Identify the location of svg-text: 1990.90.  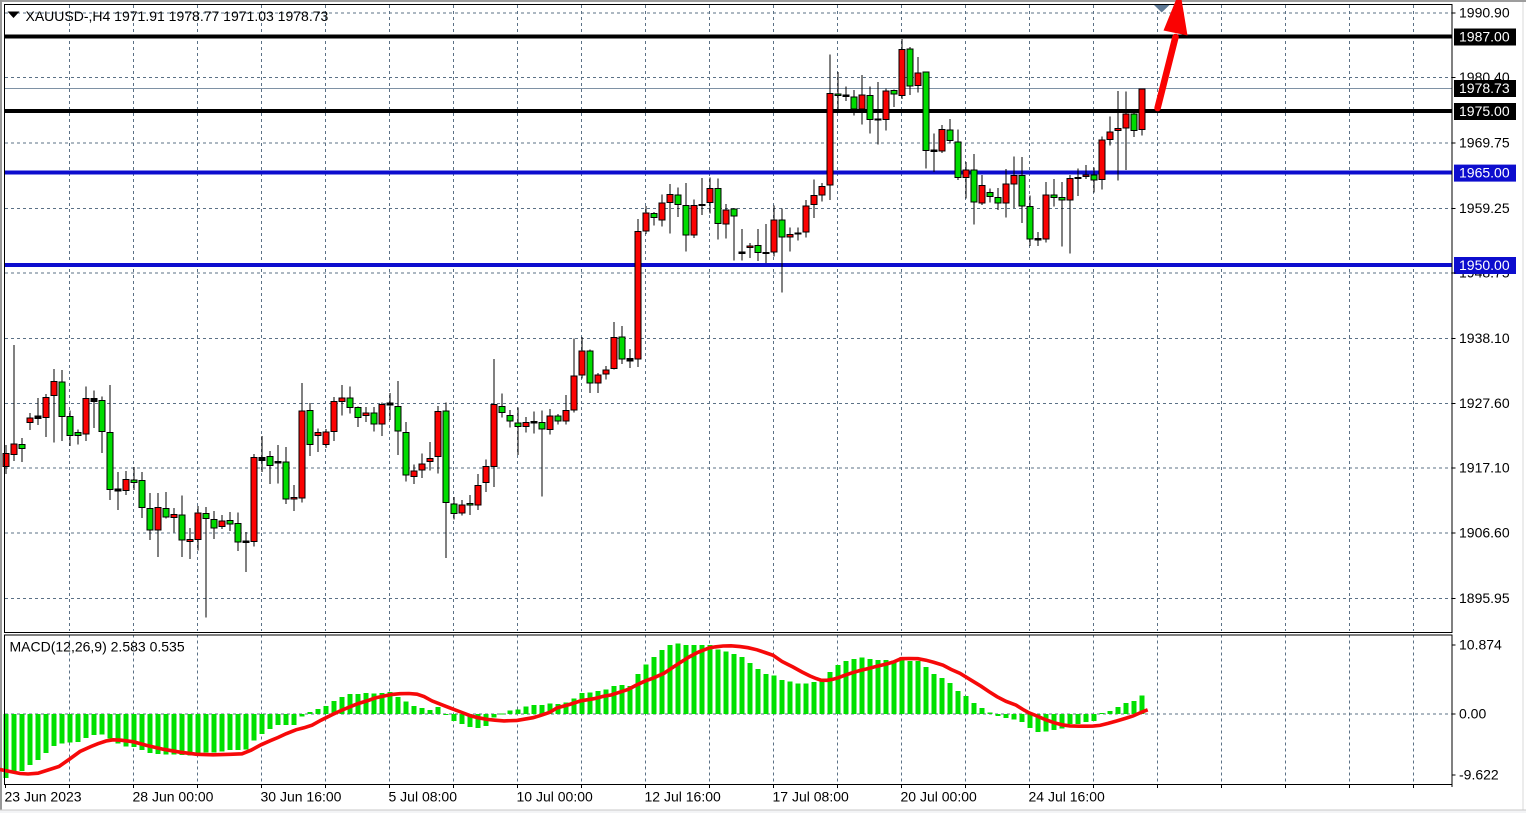
(1484, 12).